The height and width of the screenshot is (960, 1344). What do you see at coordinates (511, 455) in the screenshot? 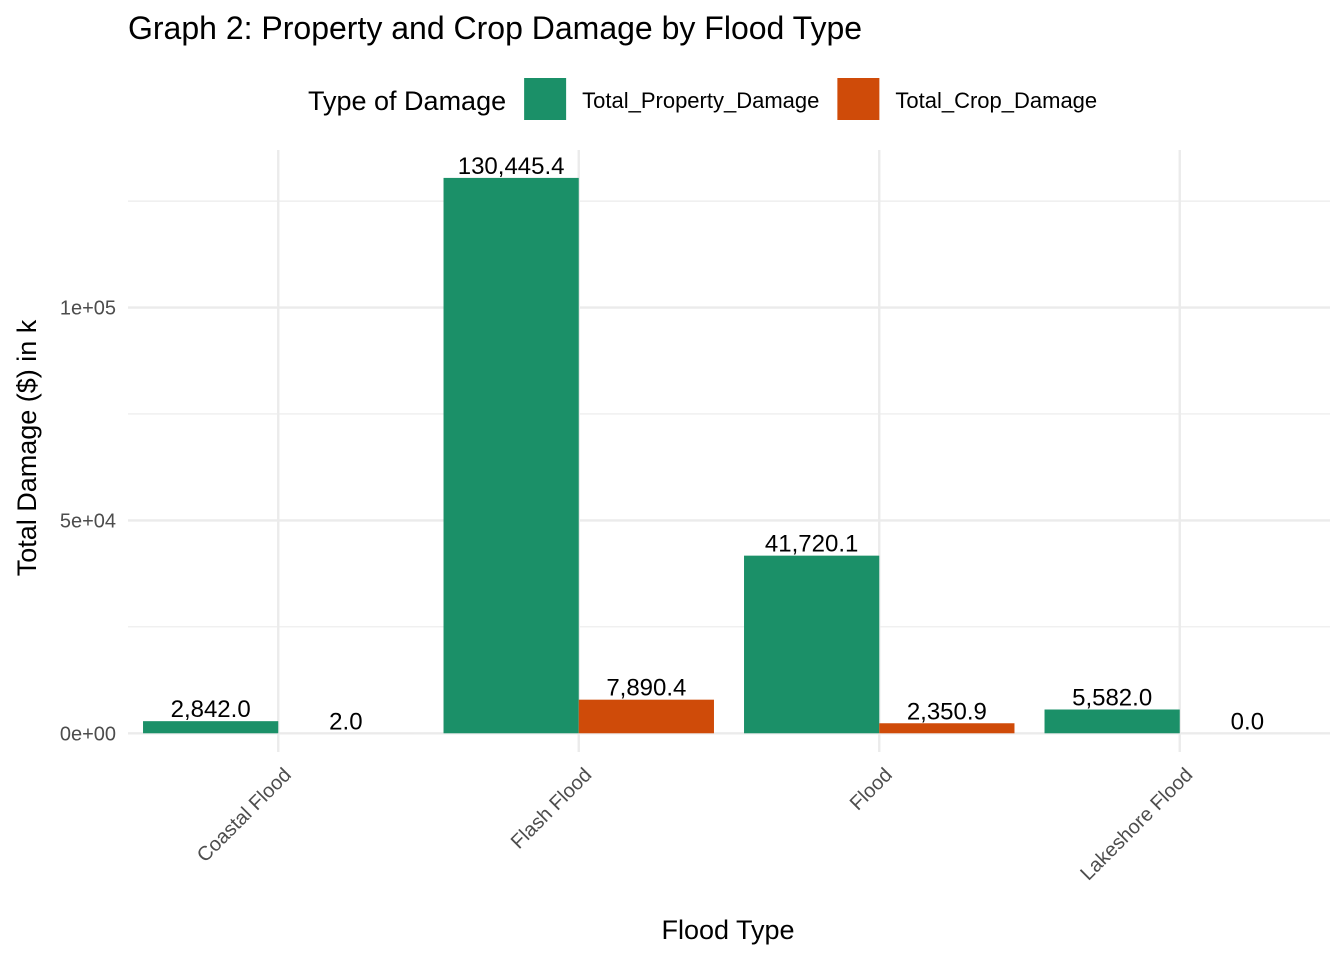
I see `bar-total-property-damage-flash-flood` at bounding box center [511, 455].